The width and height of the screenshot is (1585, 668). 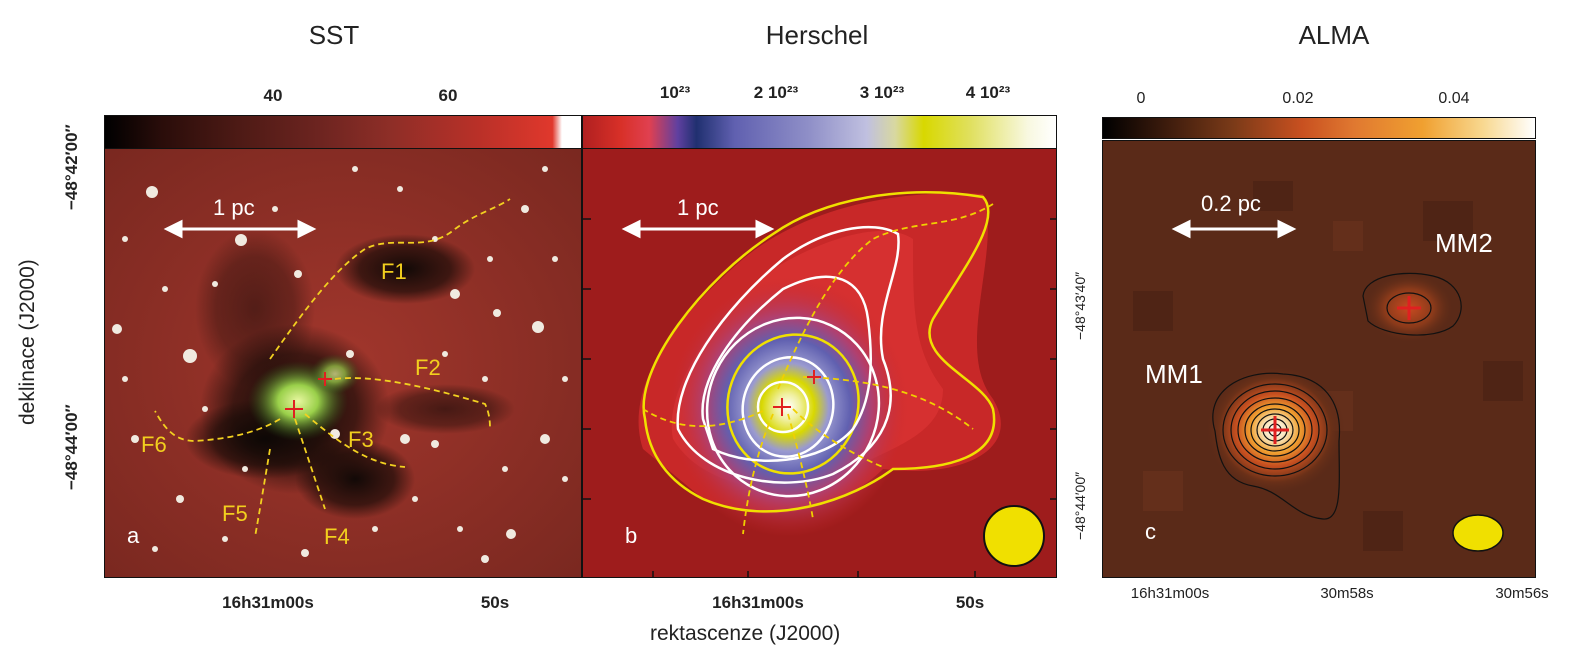 I want to click on alma-source-mm1: MM1, so click(x=1174, y=374).